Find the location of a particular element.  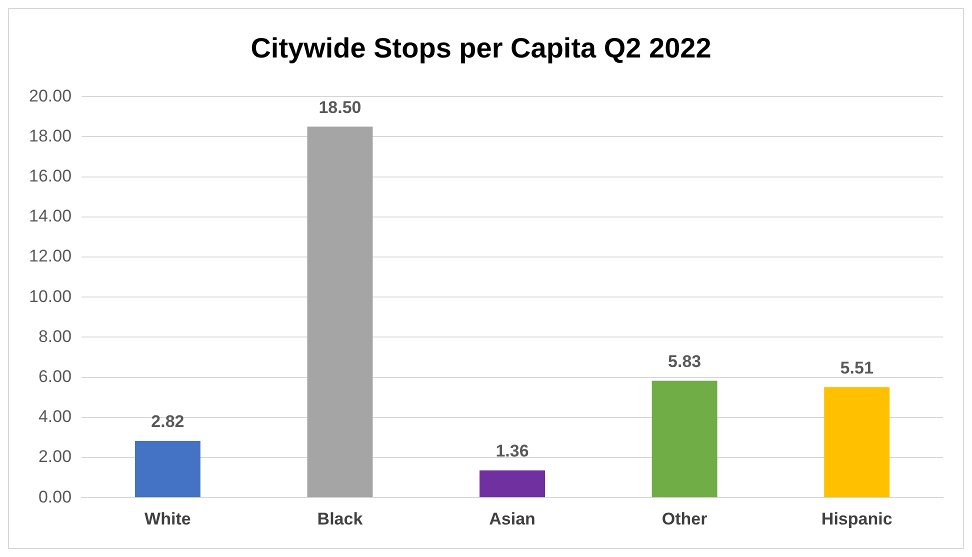

y-tick-label: 14.00 is located at coordinates (50, 216).